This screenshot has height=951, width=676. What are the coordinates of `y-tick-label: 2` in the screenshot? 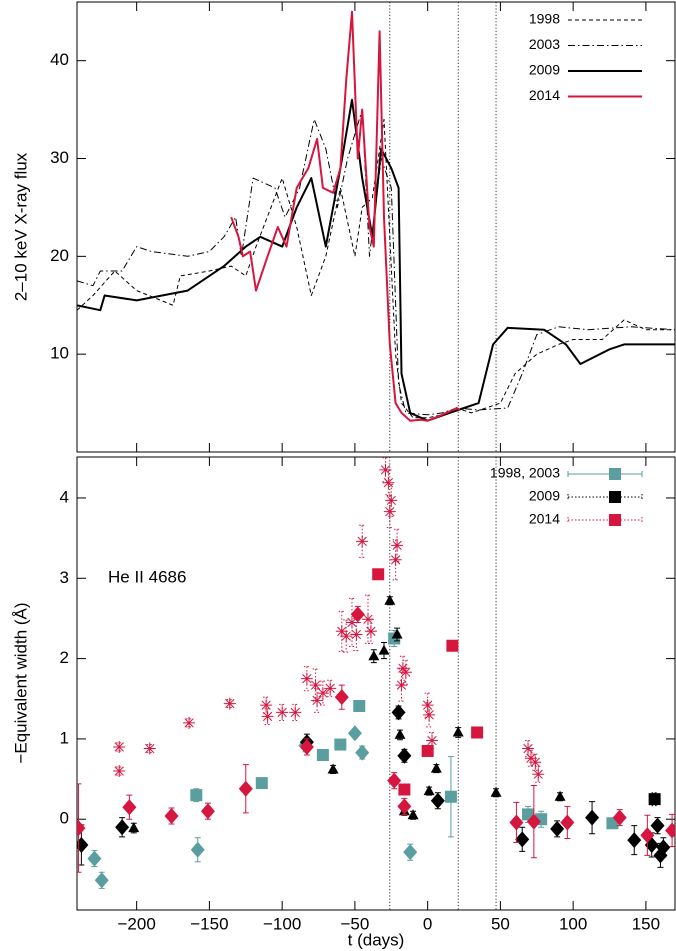 It's located at (64, 657).